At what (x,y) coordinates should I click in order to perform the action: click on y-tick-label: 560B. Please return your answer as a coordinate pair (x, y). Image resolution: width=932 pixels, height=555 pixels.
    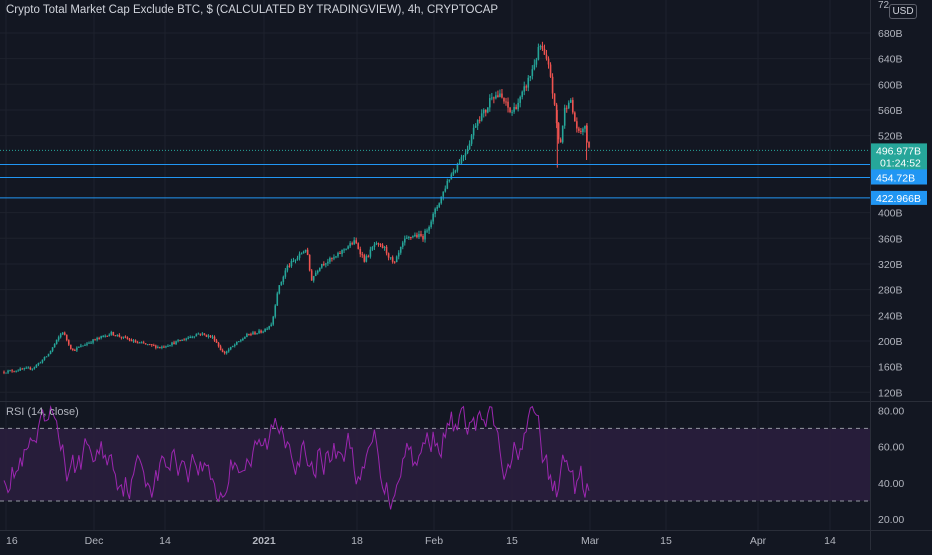
    Looking at the image, I should click on (890, 111).